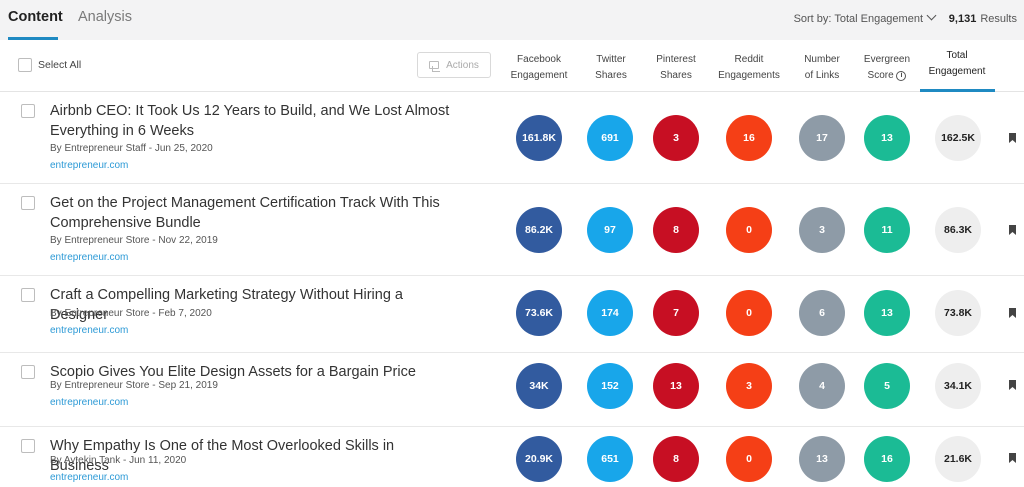  I want to click on col-pinterest-shares: Pinterest Shares, so click(676, 68).